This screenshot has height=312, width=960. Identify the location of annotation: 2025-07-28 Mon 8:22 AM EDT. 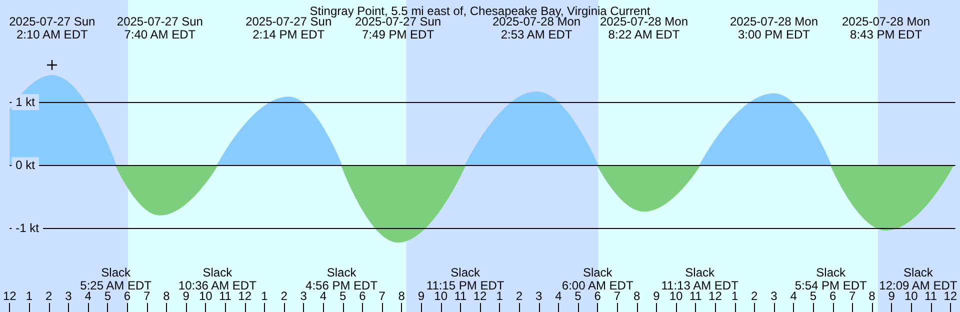
(644, 28).